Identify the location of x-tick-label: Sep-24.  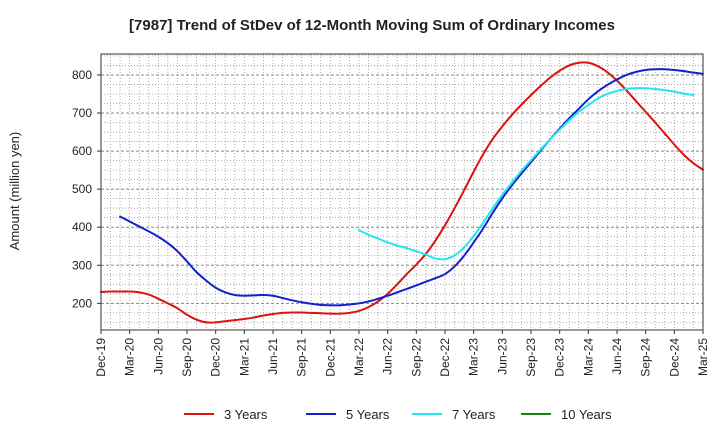
(646, 357).